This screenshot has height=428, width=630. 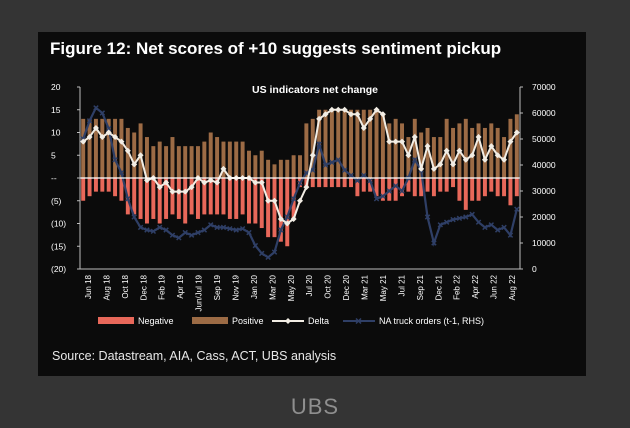 What do you see at coordinates (358, 321) in the screenshot?
I see `legend-marker-truck` at bounding box center [358, 321].